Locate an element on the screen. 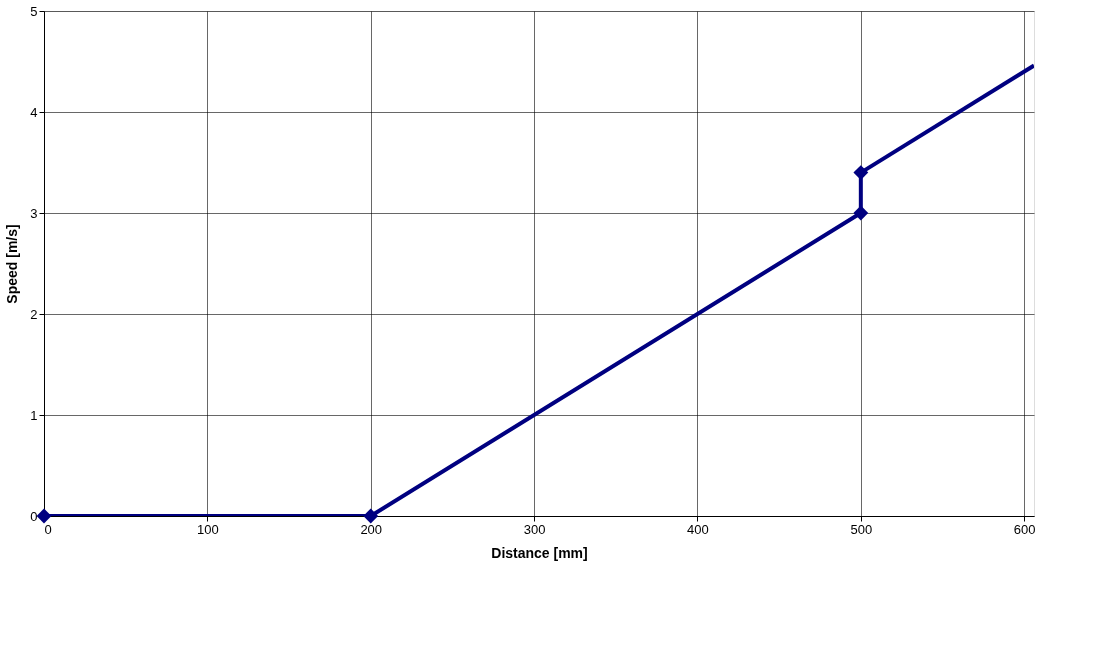  y-tick-label: 1 is located at coordinates (34, 415).